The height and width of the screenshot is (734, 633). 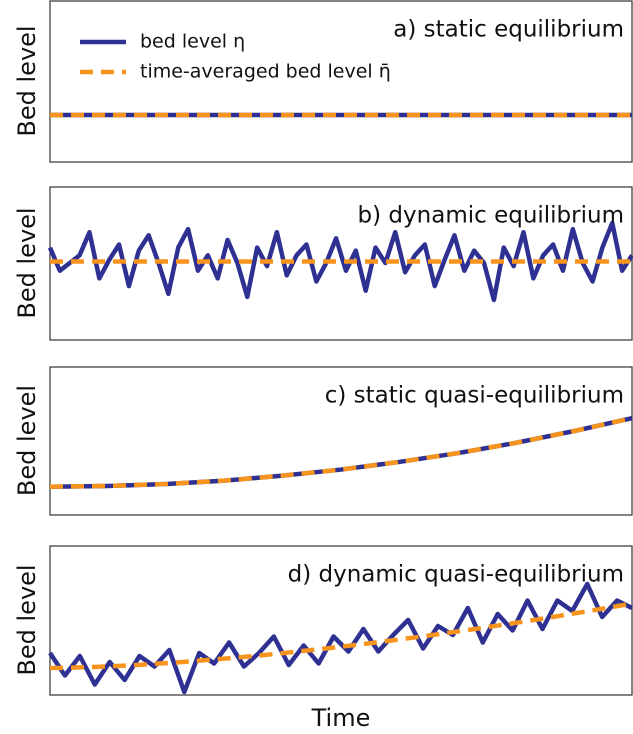 What do you see at coordinates (456, 575) in the screenshot?
I see `panel-title: d) dynamic quasi-equilibrium` at bounding box center [456, 575].